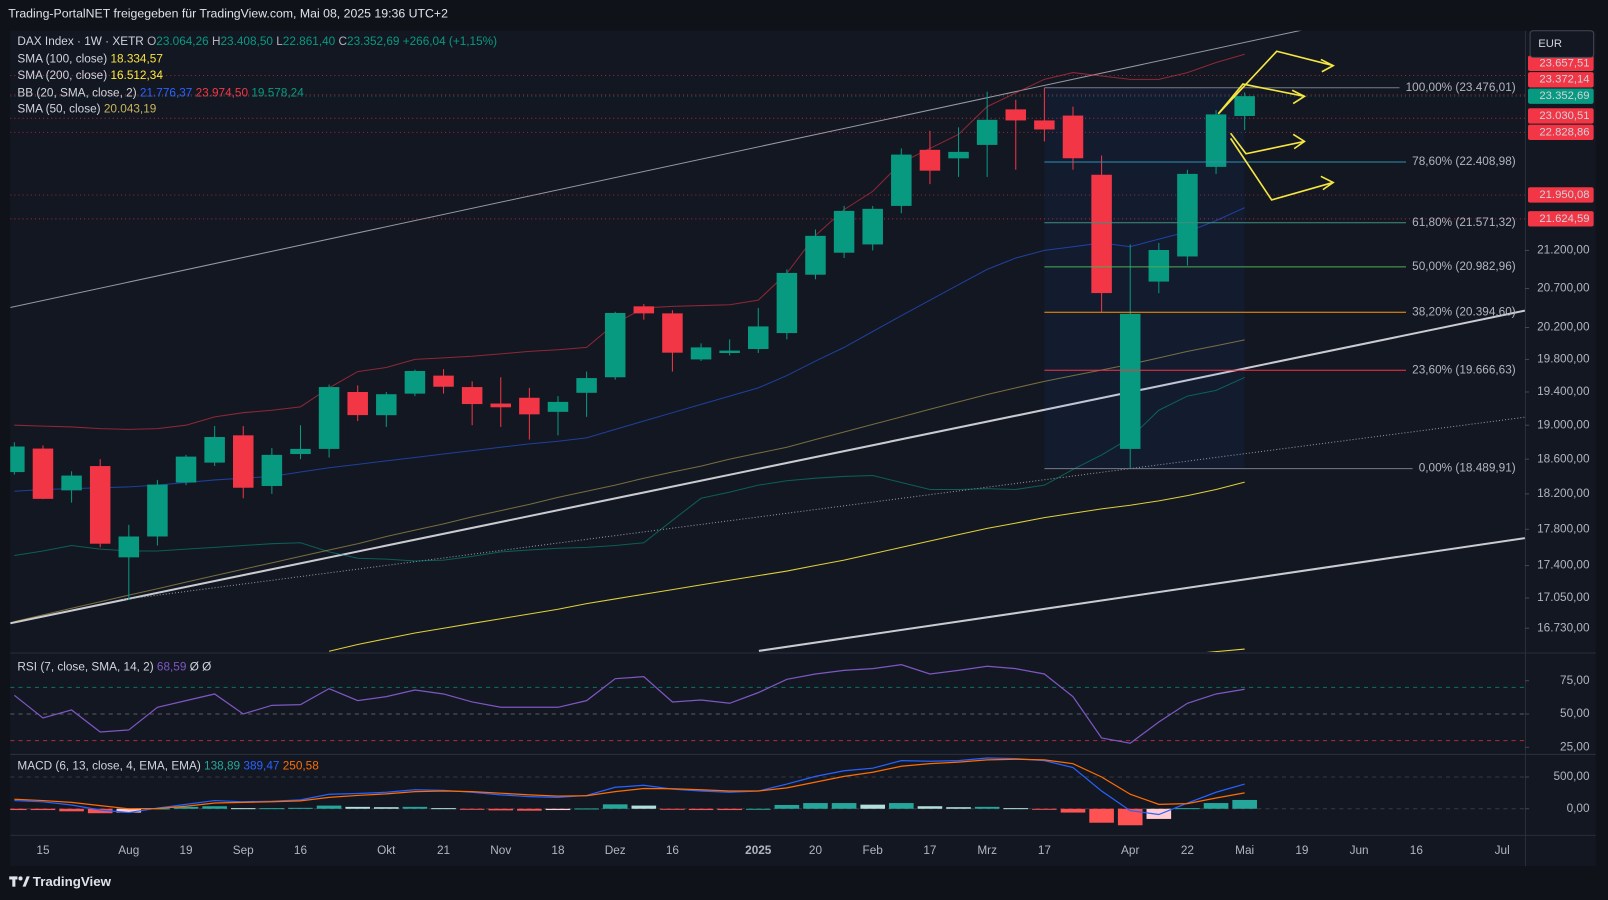 Image resolution: width=1608 pixels, height=900 pixels. Describe the element at coordinates (76, 92) in the screenshot. I see `indicator-name: BB (20, SMA, close, 2)` at that location.